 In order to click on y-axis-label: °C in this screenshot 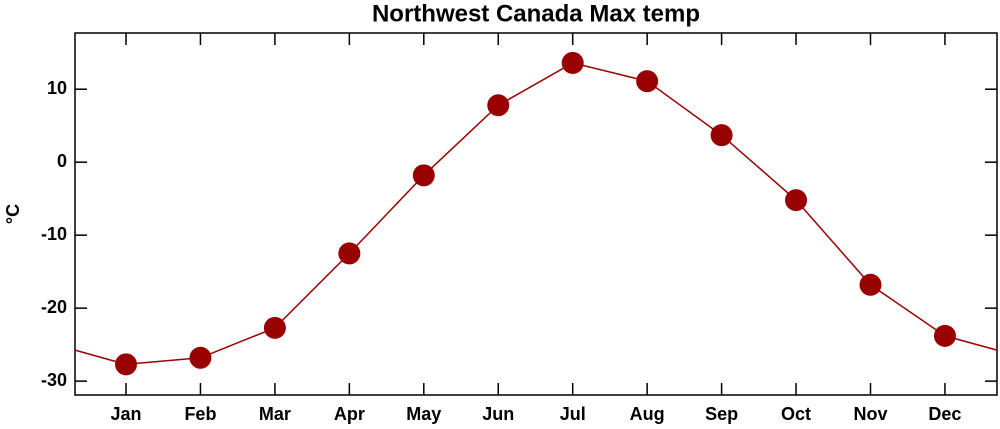, I will do `click(13, 214)`.